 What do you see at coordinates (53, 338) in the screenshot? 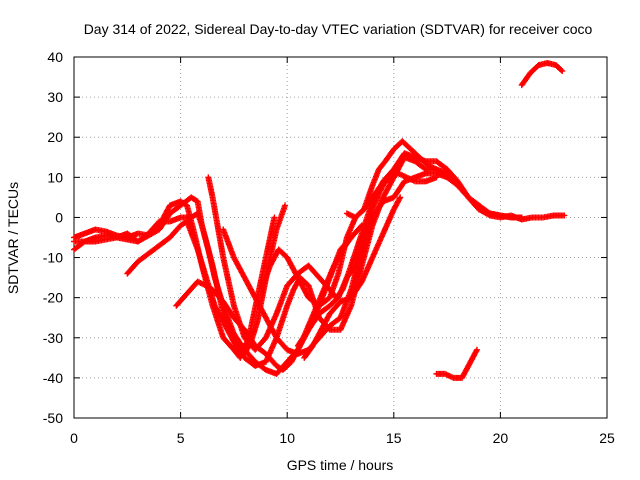
I see `y-tick-label: -30` at bounding box center [53, 338].